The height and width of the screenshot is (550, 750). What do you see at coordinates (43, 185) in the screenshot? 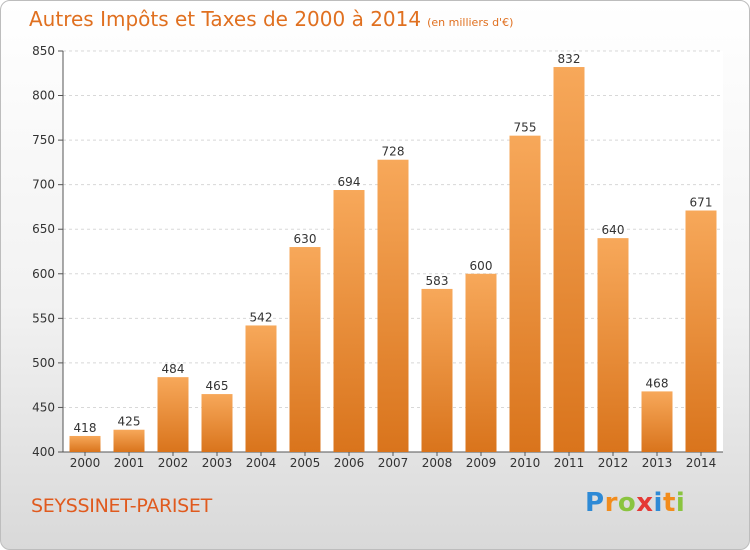
I see `y-tick-label: 700` at bounding box center [43, 185].